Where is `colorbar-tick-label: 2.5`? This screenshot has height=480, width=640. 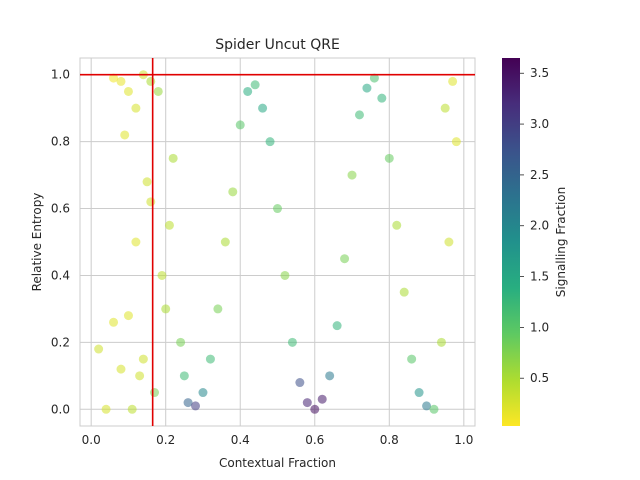
colorbar-tick-label: 2.5 is located at coordinates (539, 175).